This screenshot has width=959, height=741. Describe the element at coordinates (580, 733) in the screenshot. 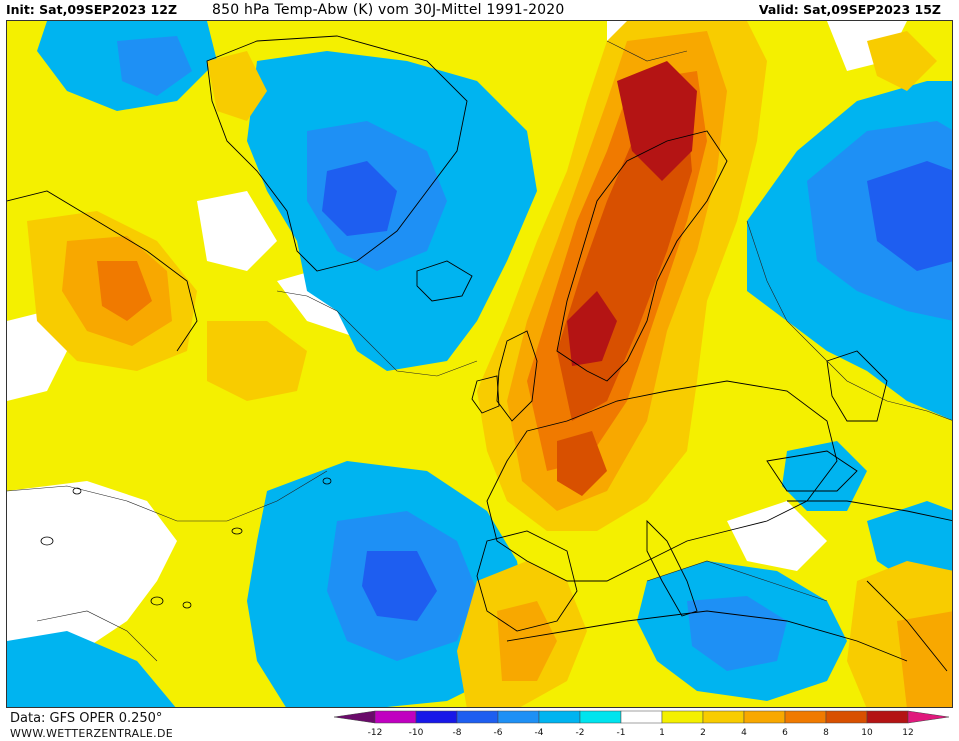

I see `legend-tick-label: -2` at that location.